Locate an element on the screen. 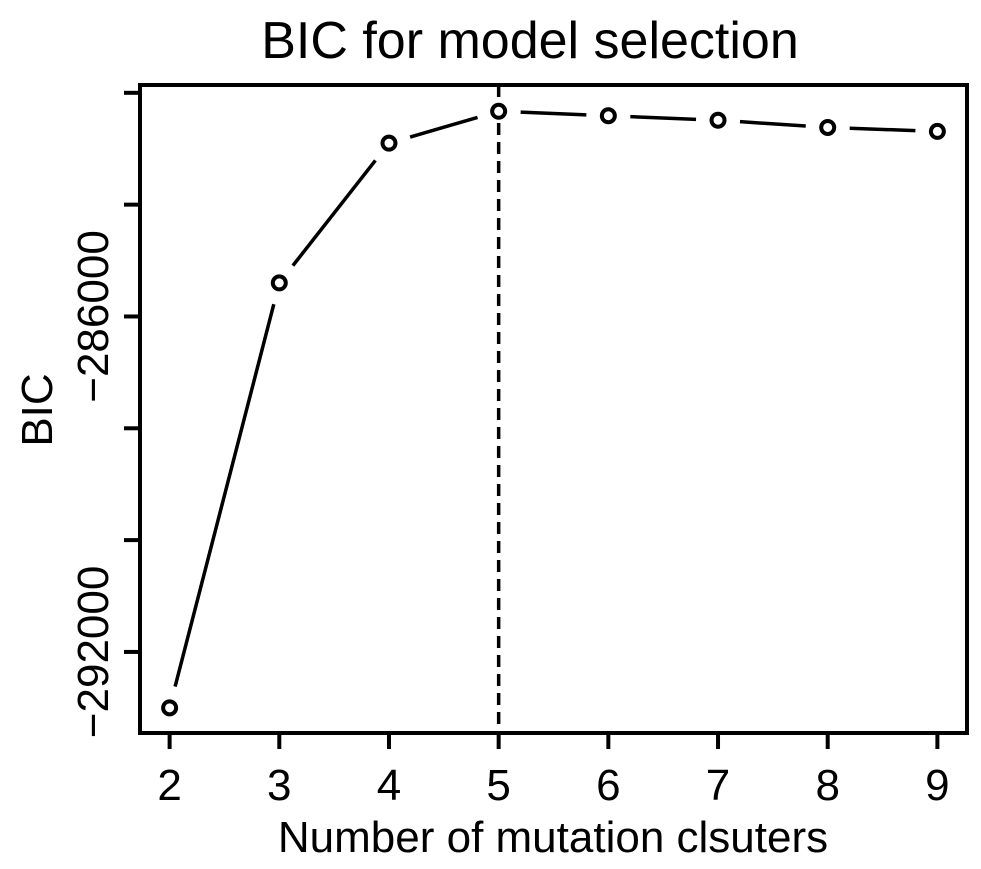 This screenshot has height=869, width=981. x-tick-label: 7 is located at coordinates (718, 785).